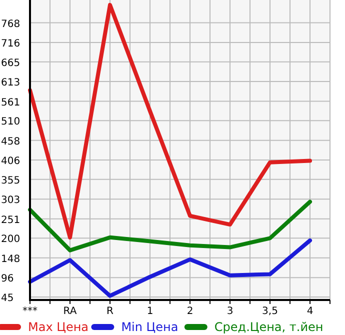 The image size is (345, 335). Describe the element at coordinates (70, 311) in the screenshot. I see `x-tick-label: RA` at that location.